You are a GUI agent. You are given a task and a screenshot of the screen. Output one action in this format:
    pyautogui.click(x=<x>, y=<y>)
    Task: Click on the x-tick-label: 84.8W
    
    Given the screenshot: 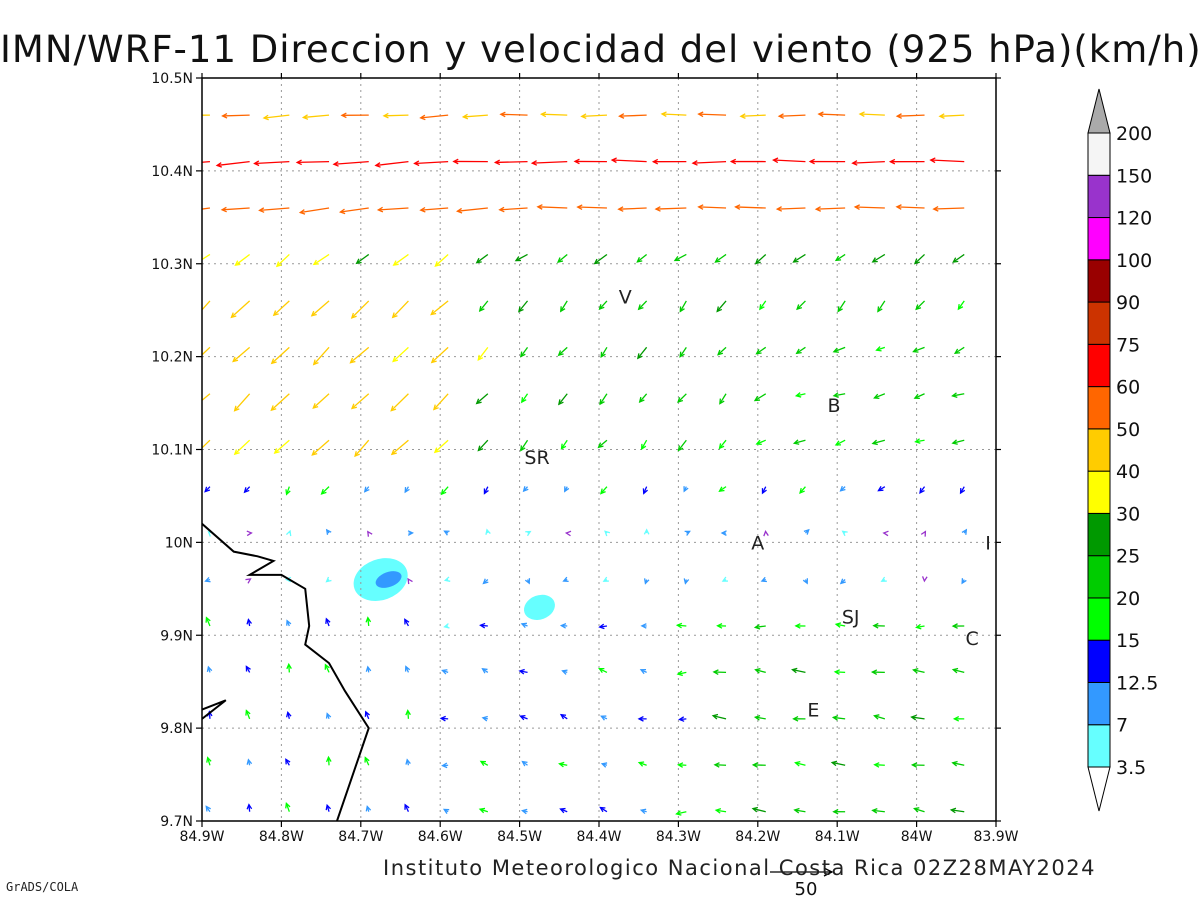 What is the action you would take?
    pyautogui.click(x=281, y=837)
    